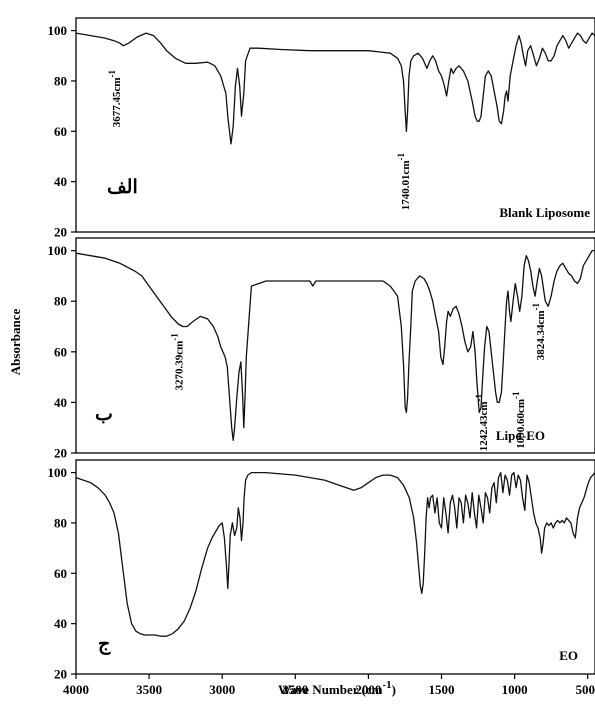  Describe the element at coordinates (337, 688) in the screenshot. I see `x-axis-title: Wave Number (cm-1)` at that location.